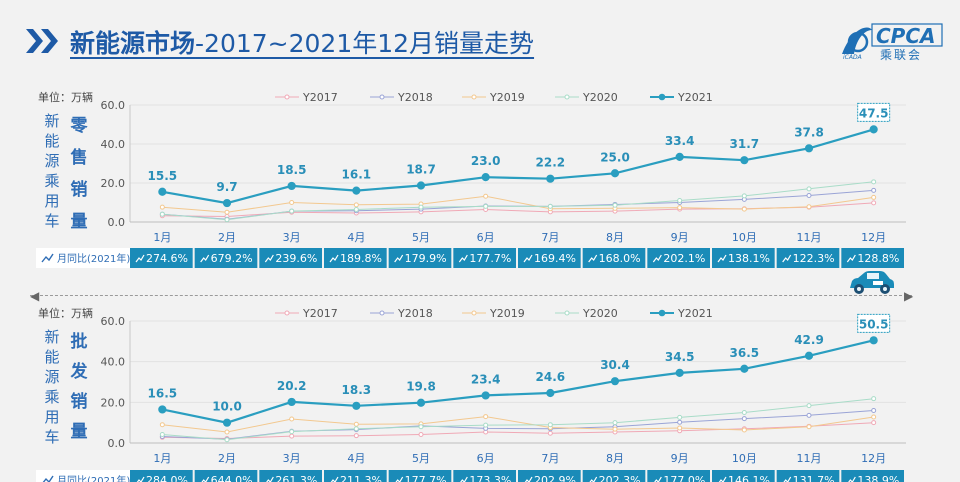 Image resolution: width=960 pixels, height=482 pixels. Describe the element at coordinates (79, 126) in the screenshot. I see `panel-sub-char: 零` at that location.